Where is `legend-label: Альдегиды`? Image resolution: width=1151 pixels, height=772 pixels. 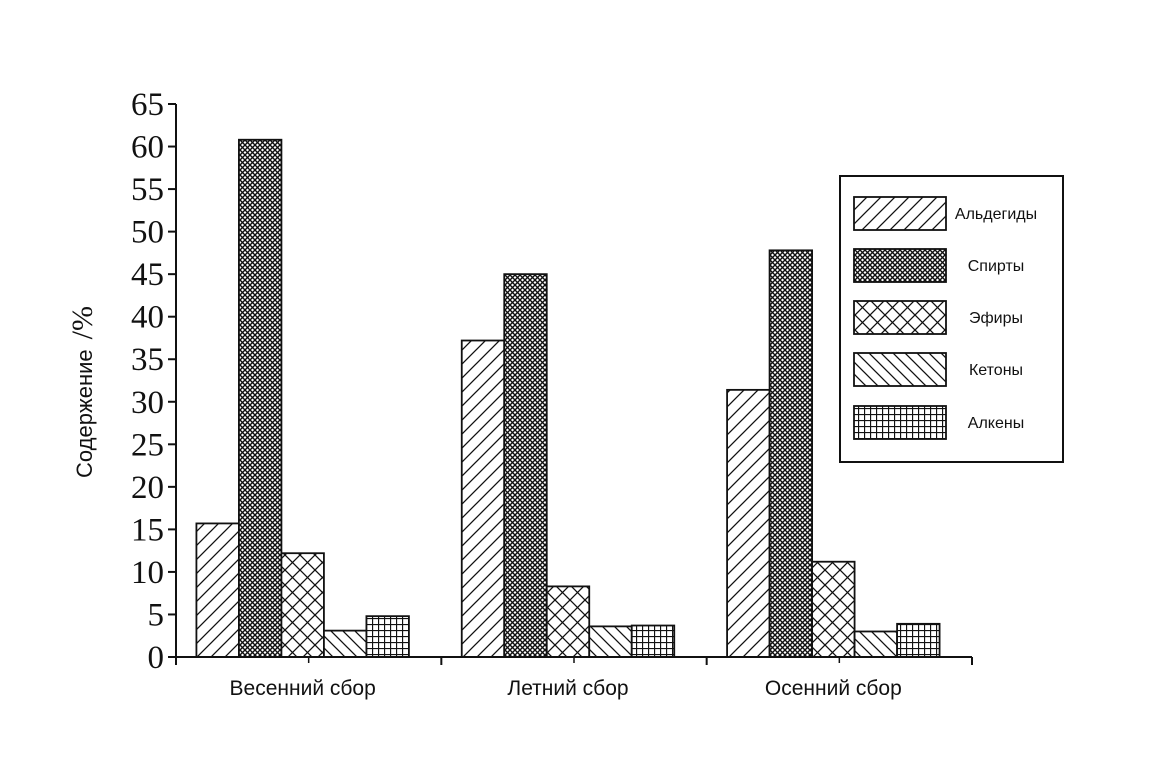
legend-label: Альдегиды is located at coordinates (996, 214).